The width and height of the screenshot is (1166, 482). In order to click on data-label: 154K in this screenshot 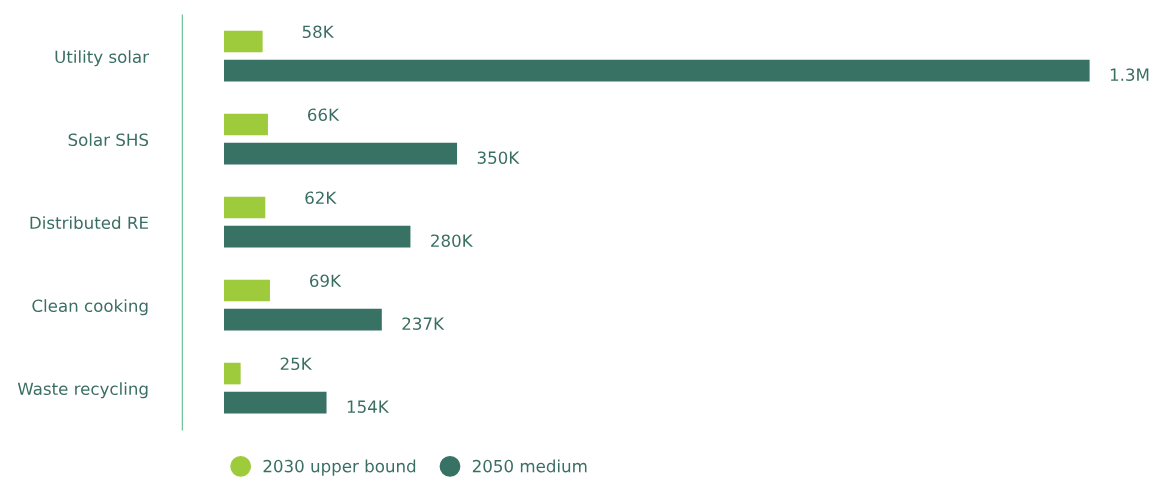, I will do `click(368, 406)`.